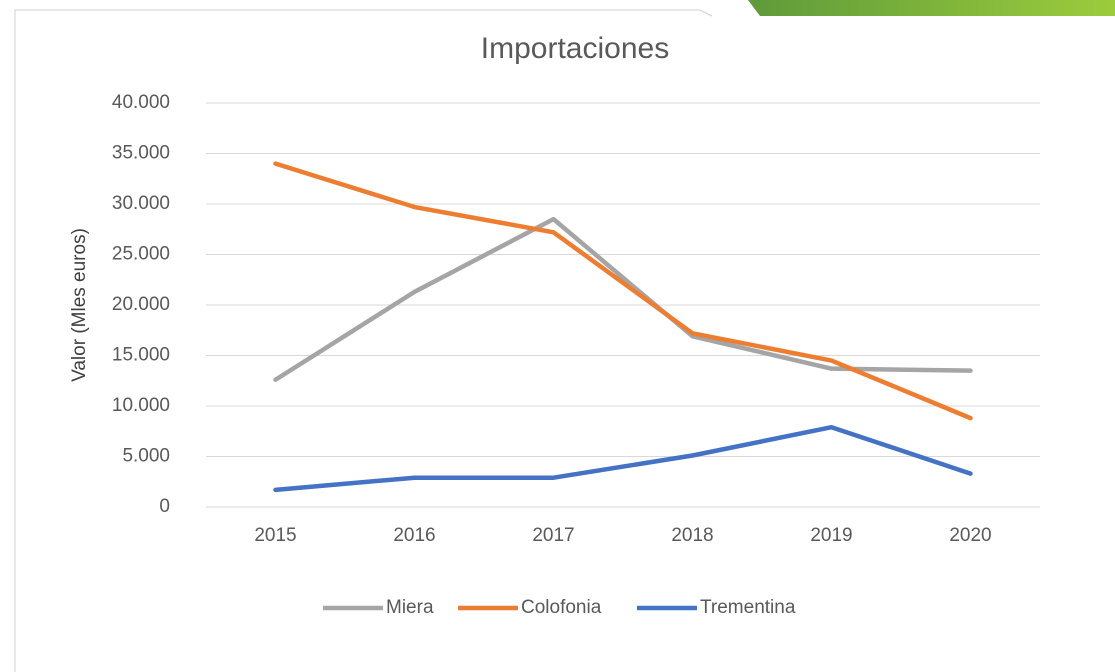 The width and height of the screenshot is (1115, 672). Describe the element at coordinates (748, 607) in the screenshot. I see `legend-label: Trementina` at that location.